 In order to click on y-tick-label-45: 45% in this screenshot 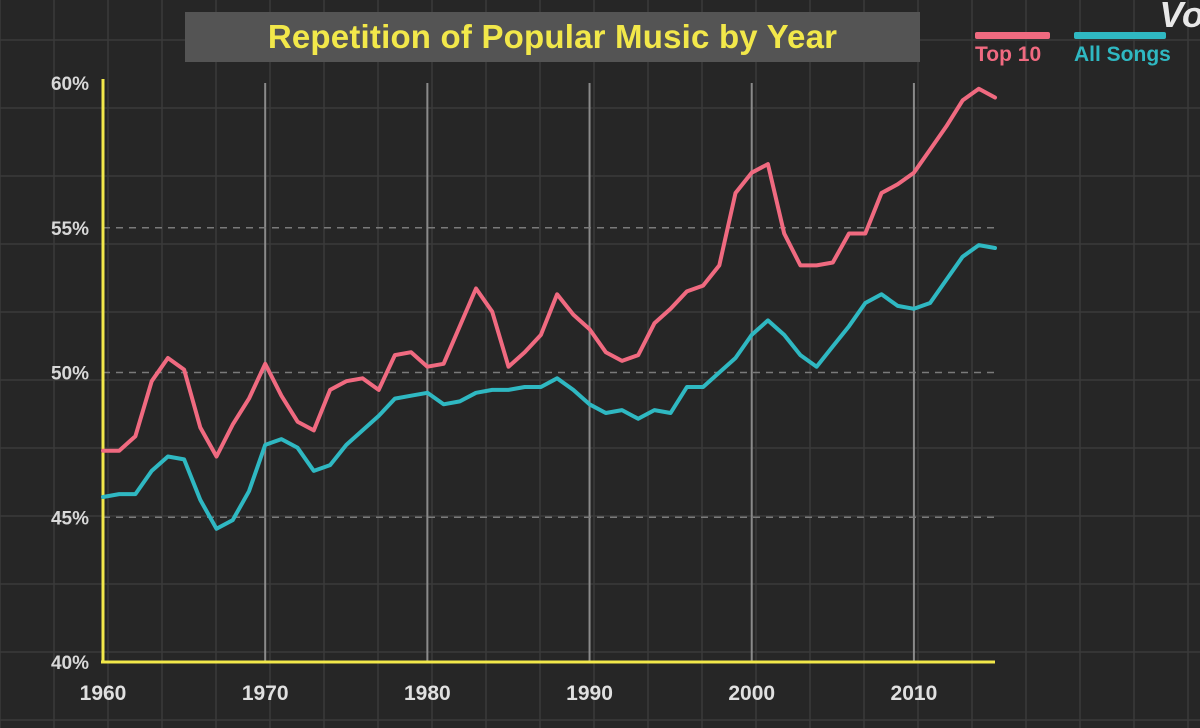, I will do `click(70, 518)`.